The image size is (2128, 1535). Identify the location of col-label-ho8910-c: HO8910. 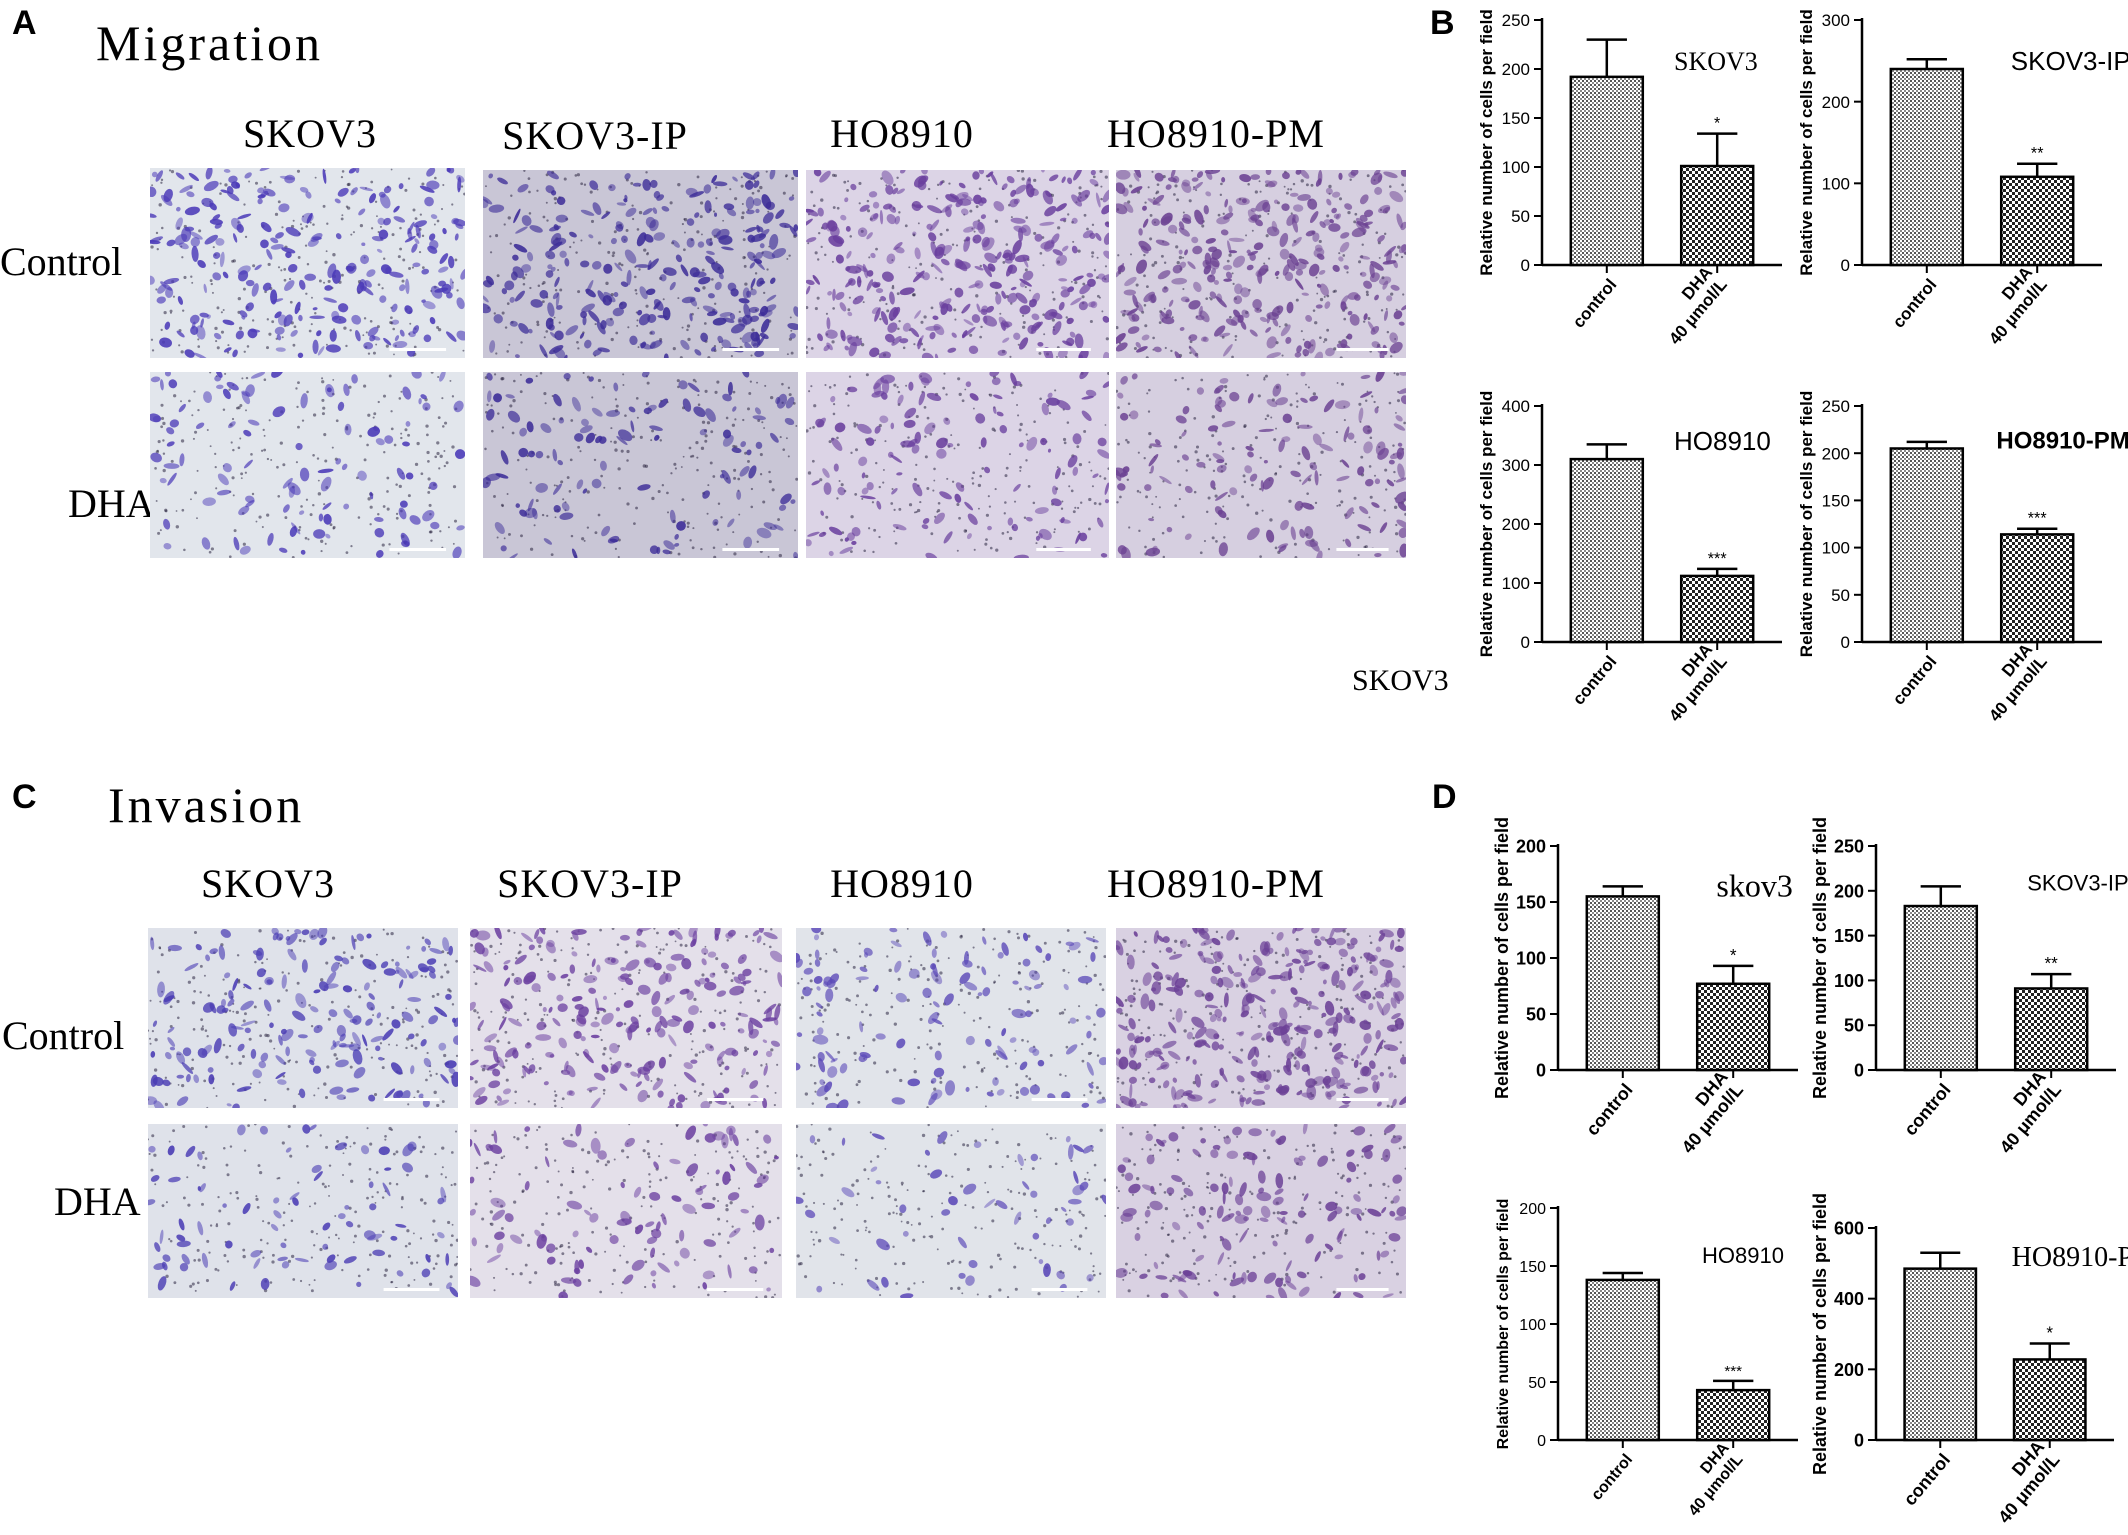
(902, 883).